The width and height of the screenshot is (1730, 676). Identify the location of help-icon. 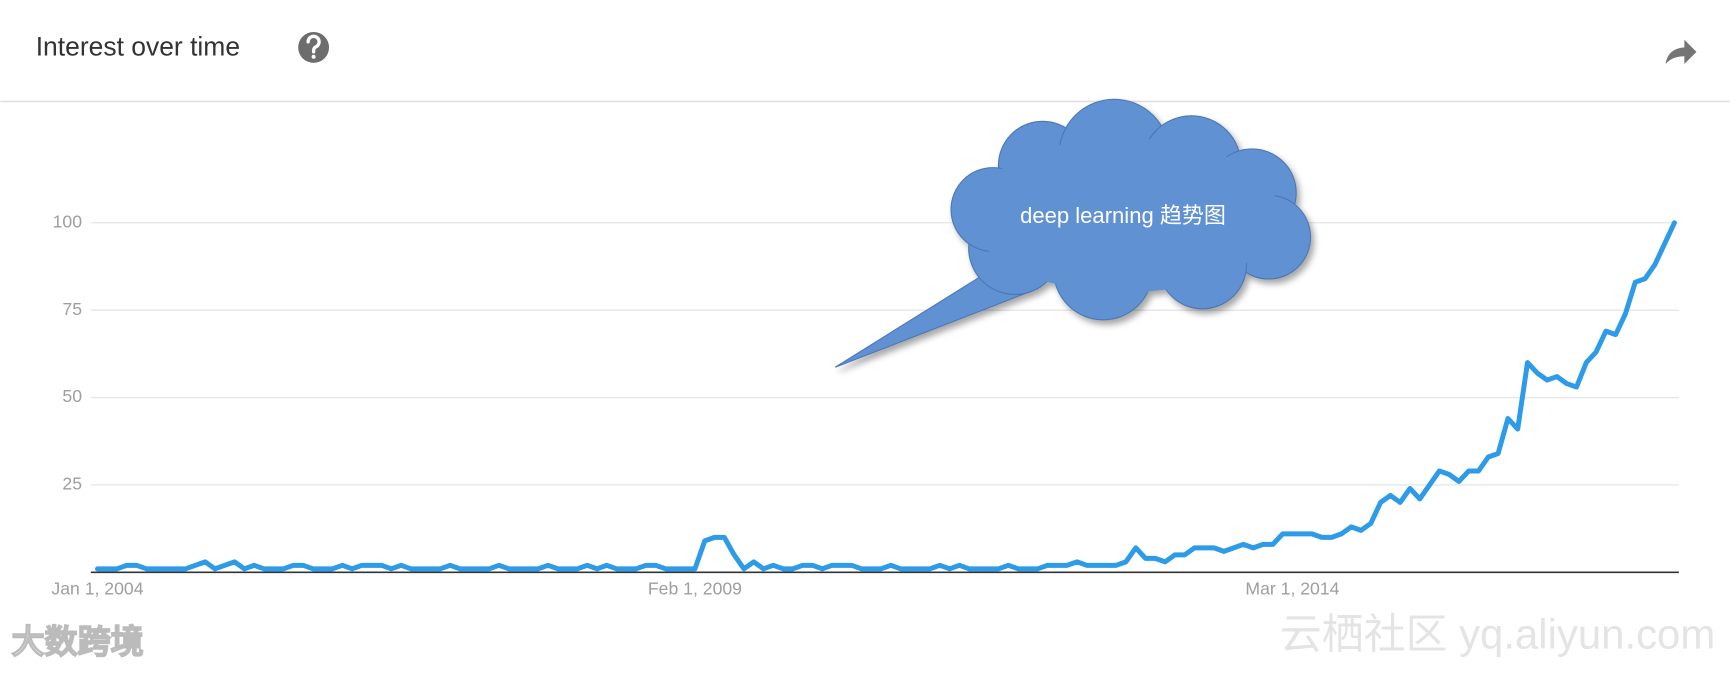
(314, 47).